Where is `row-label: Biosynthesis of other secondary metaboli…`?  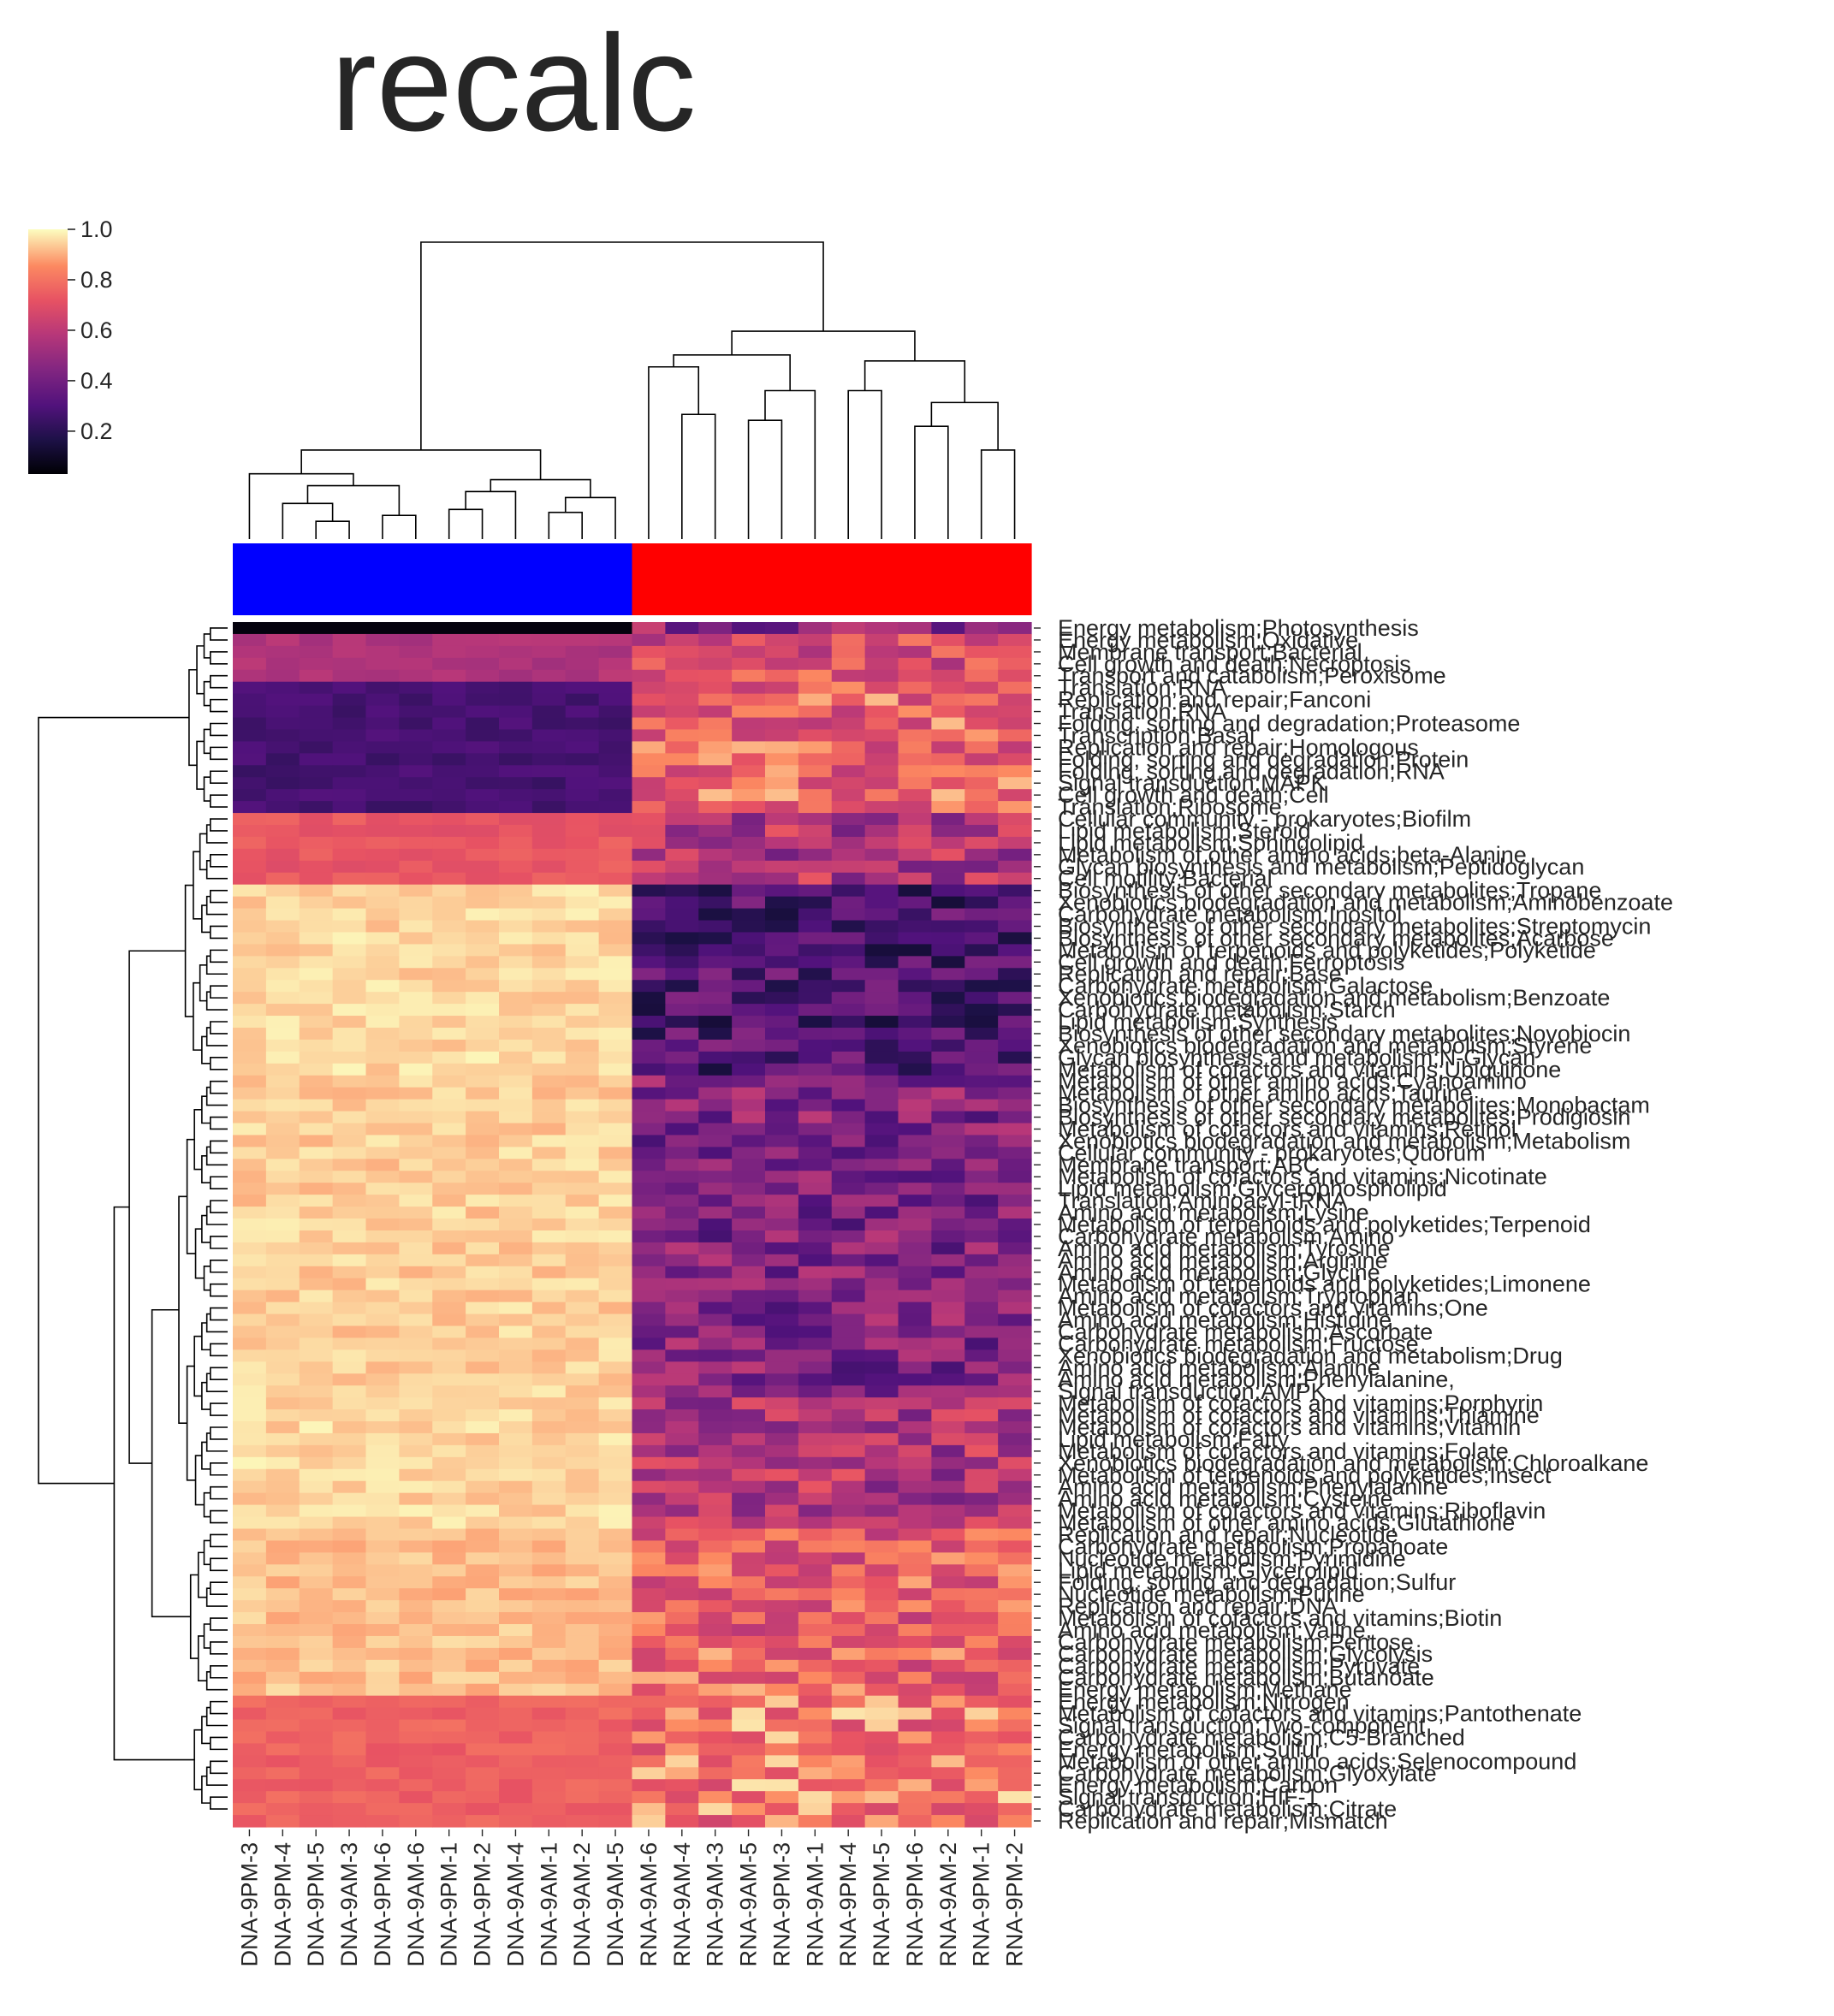
row-label: Biosynthesis of other secondary metaboli… is located at coordinates (1354, 926).